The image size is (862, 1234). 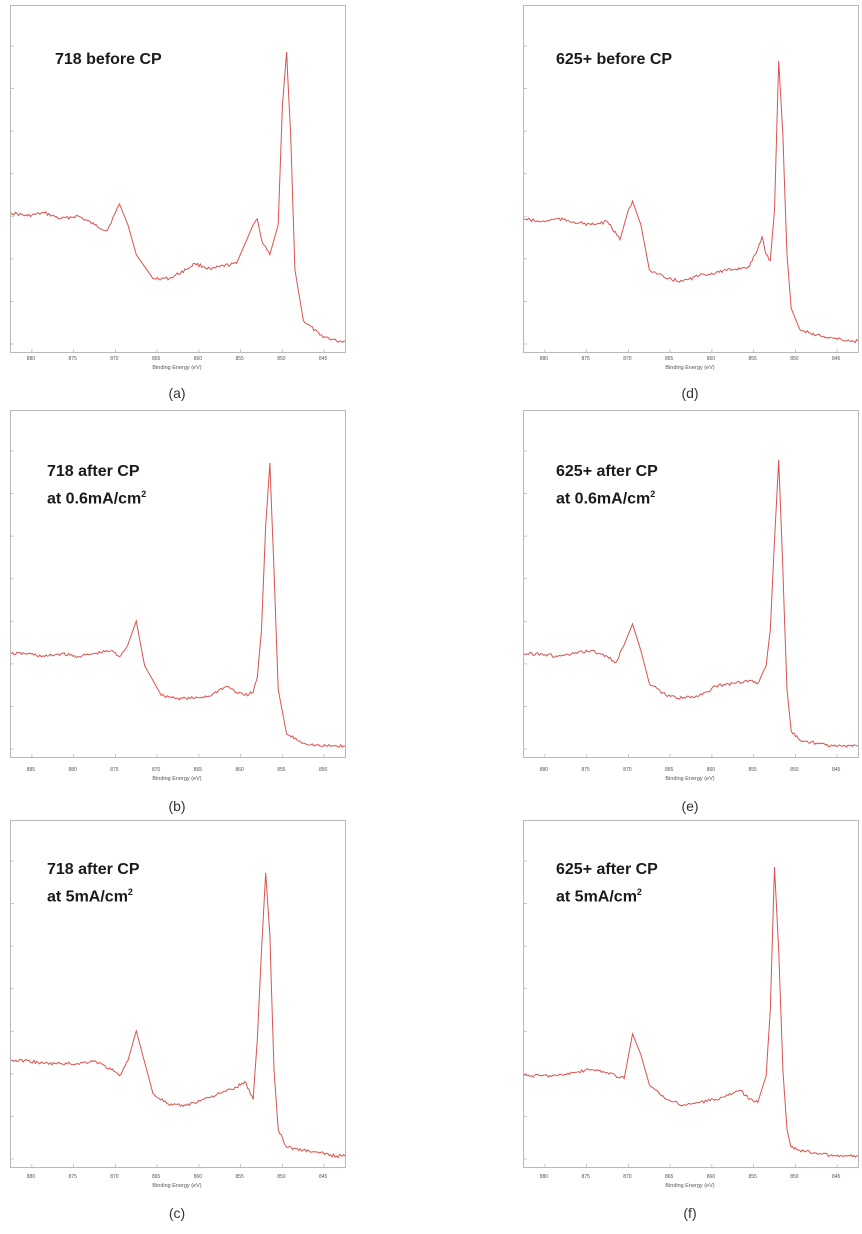 I want to click on panel-caption: (f), so click(x=690, y=1213).